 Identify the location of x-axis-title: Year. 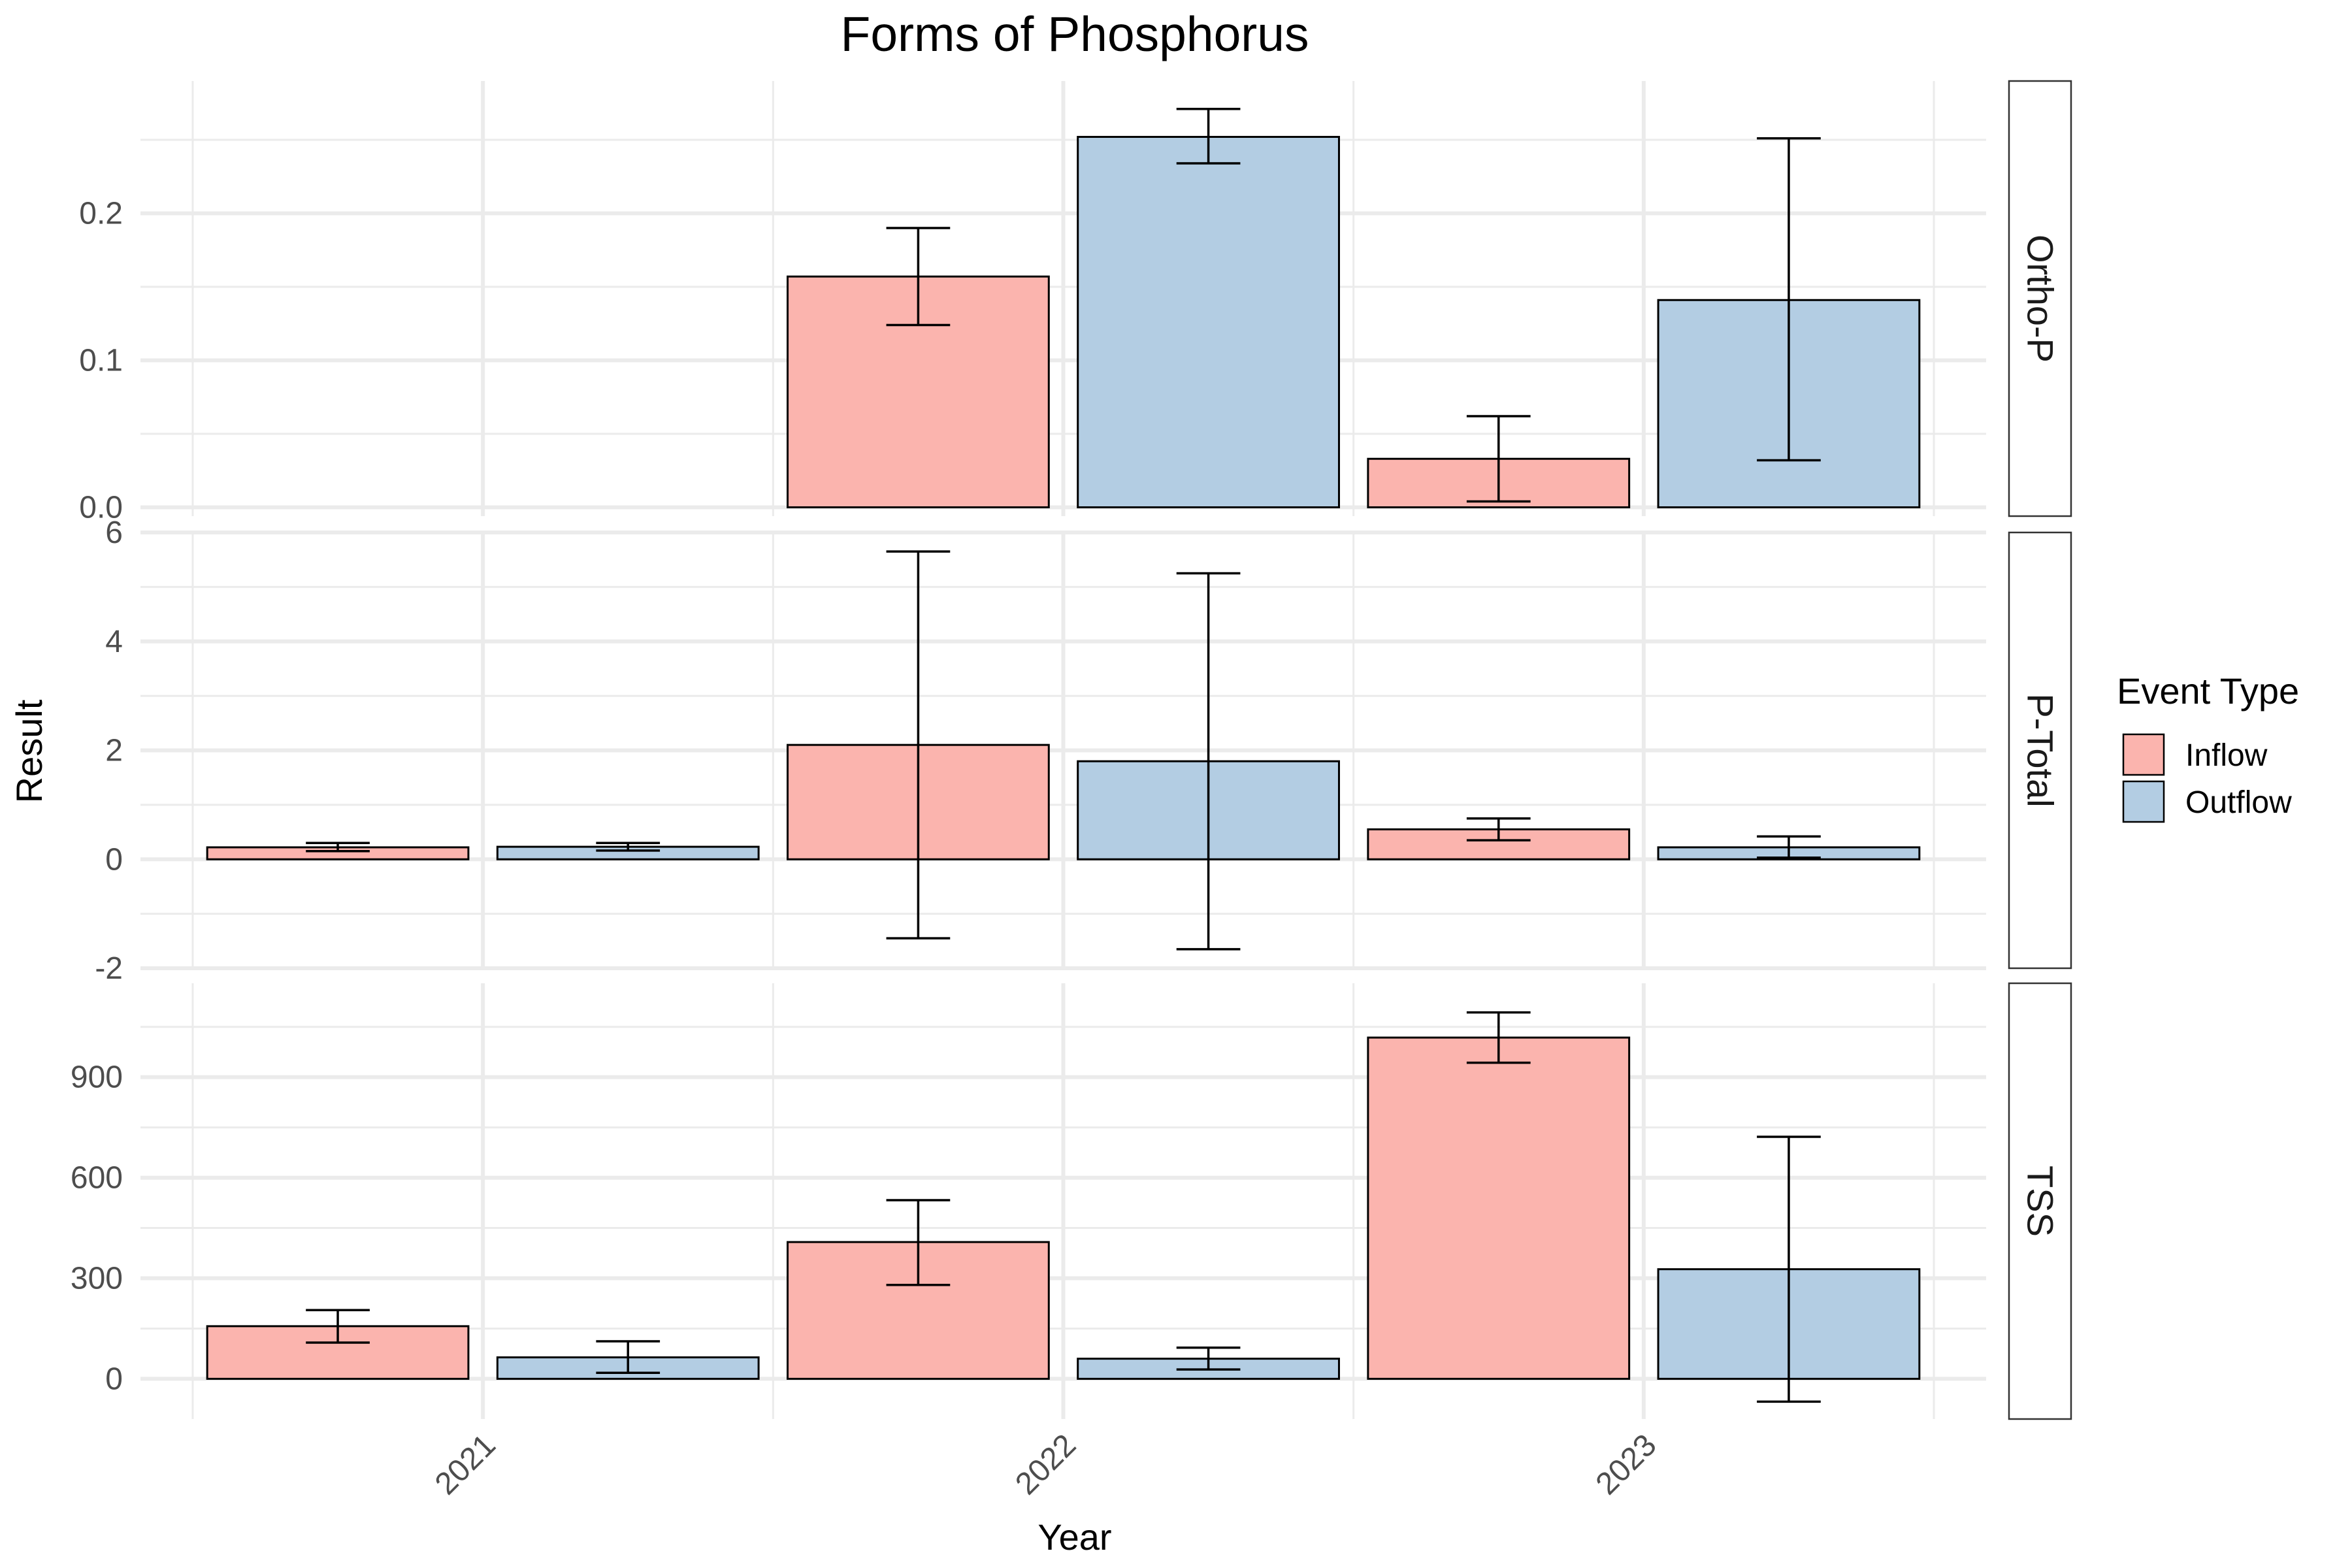
(1074, 1537).